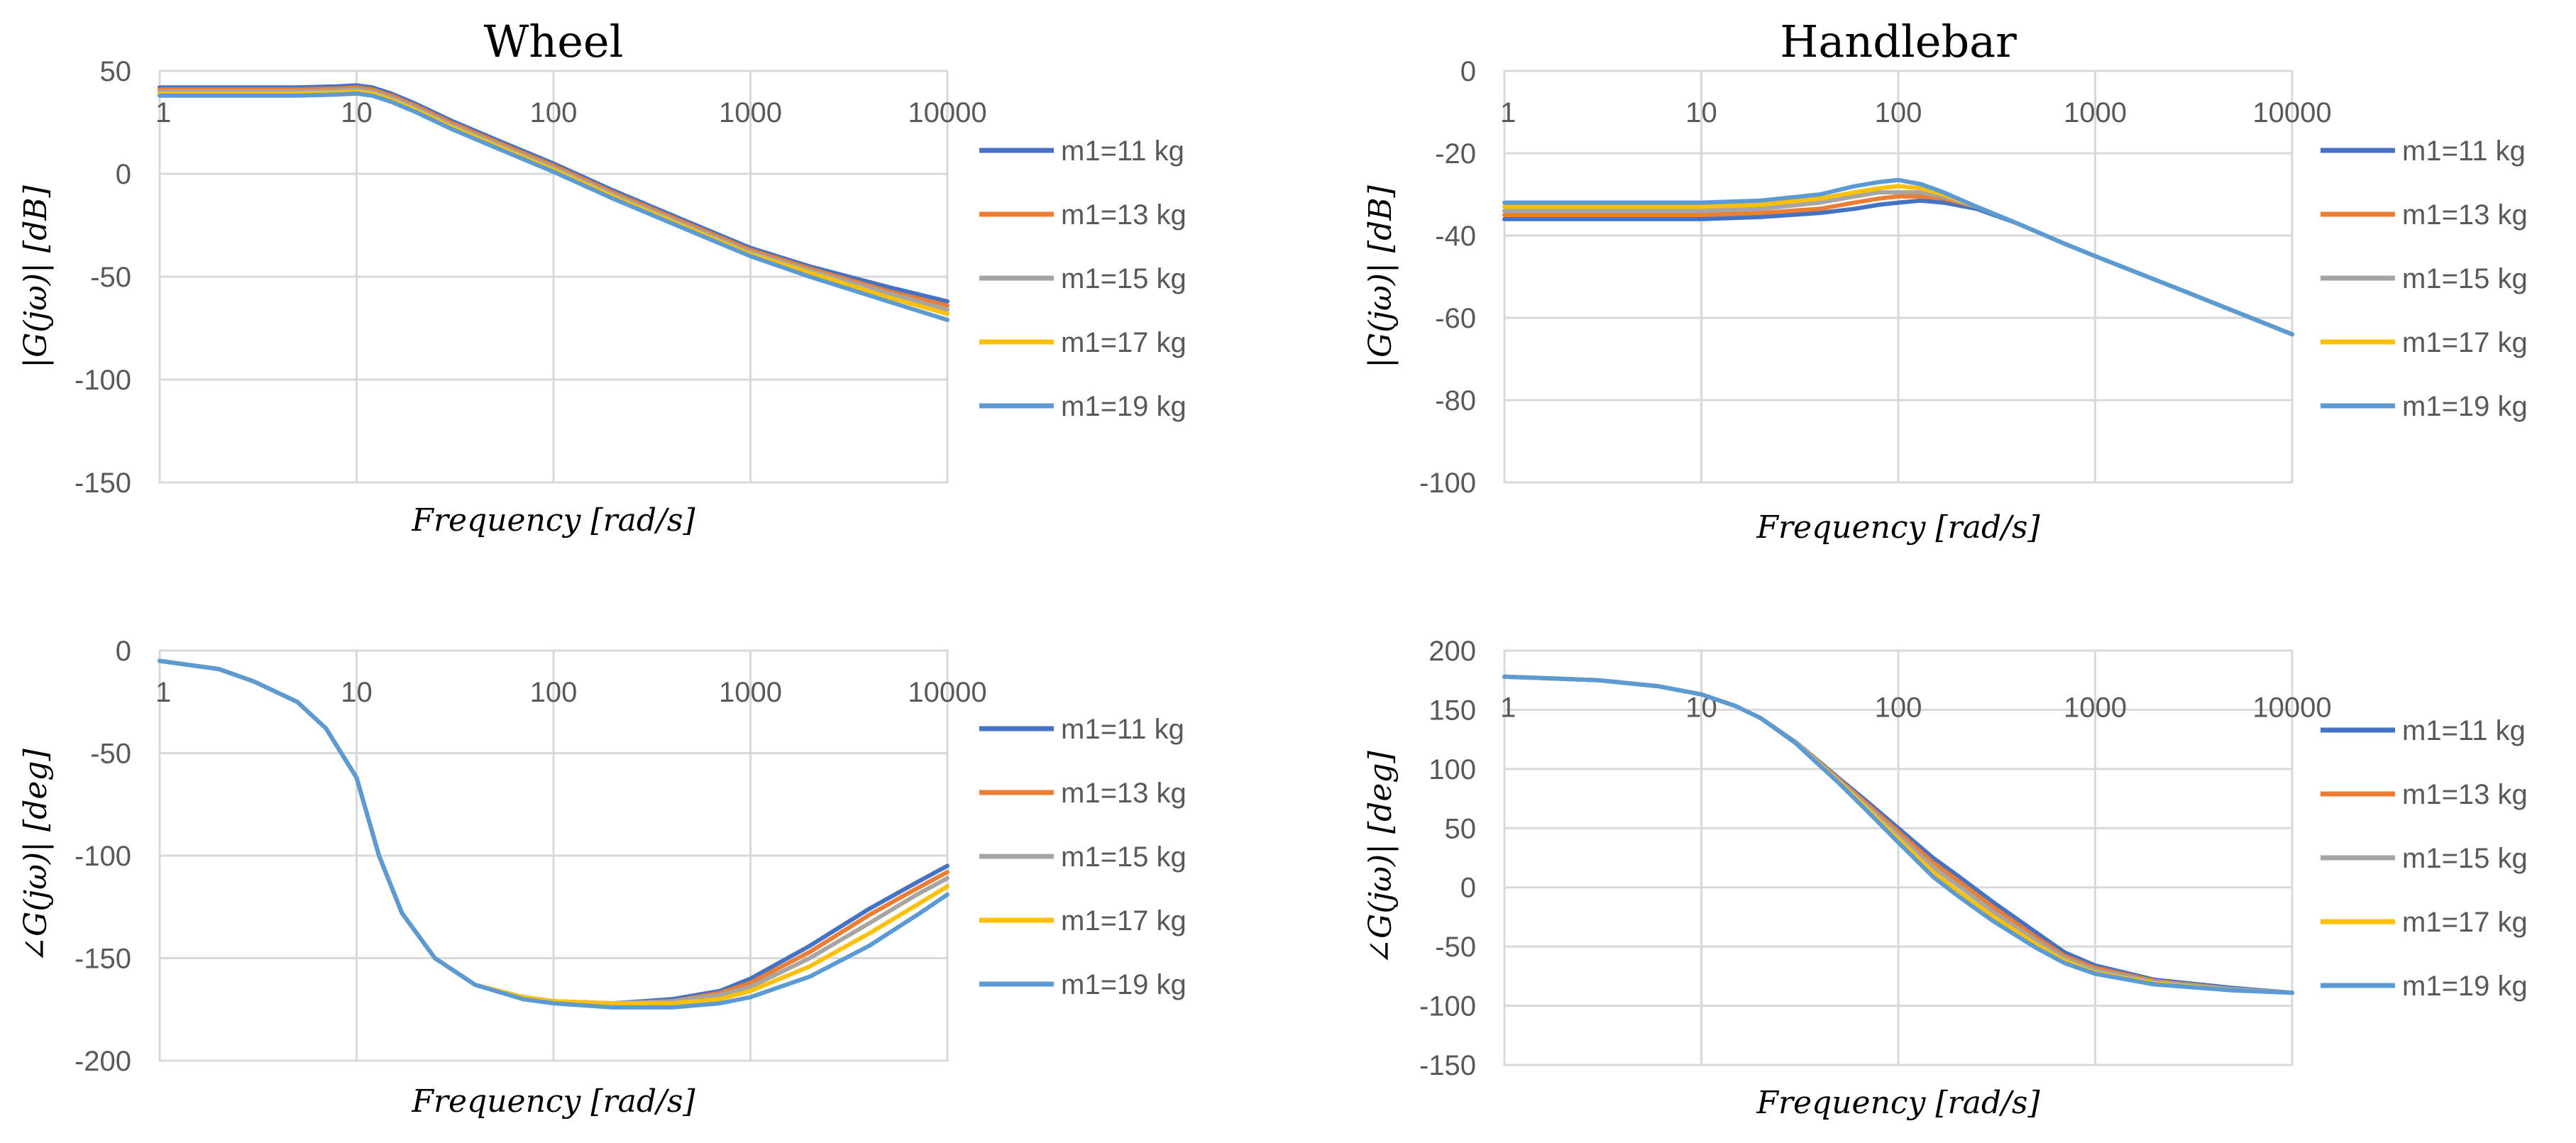 The image size is (2576, 1143). I want to click on wheel-phase-legend-label-m1-17-kg: m1=17 kg, so click(1124, 921).